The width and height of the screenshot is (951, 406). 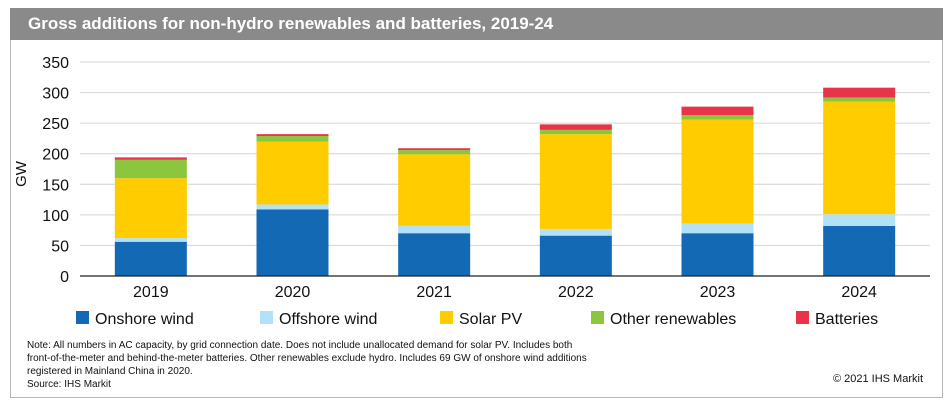 What do you see at coordinates (64, 277) in the screenshot?
I see `y-tick-label: 0` at bounding box center [64, 277].